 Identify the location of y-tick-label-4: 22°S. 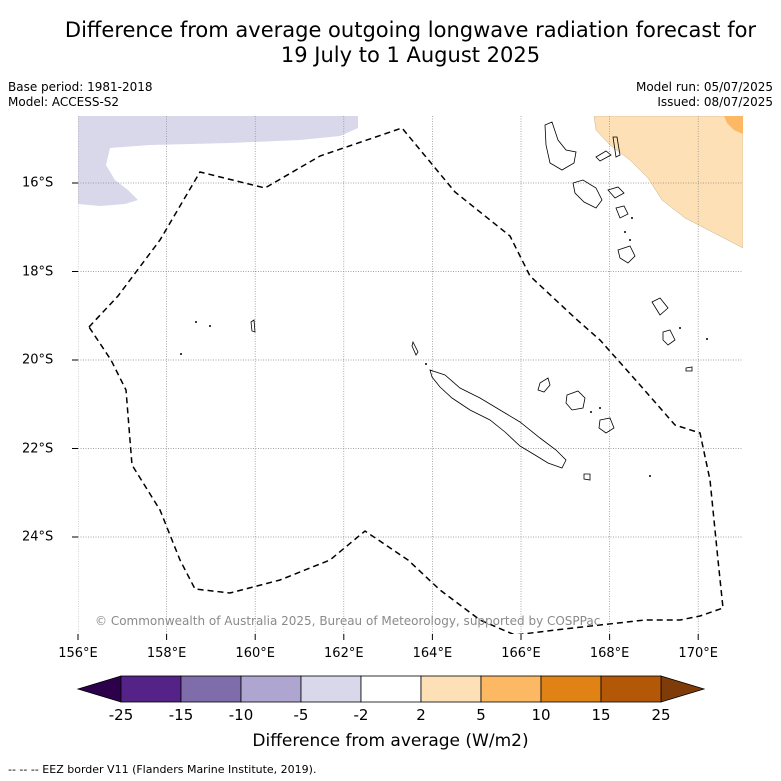
(38, 448).